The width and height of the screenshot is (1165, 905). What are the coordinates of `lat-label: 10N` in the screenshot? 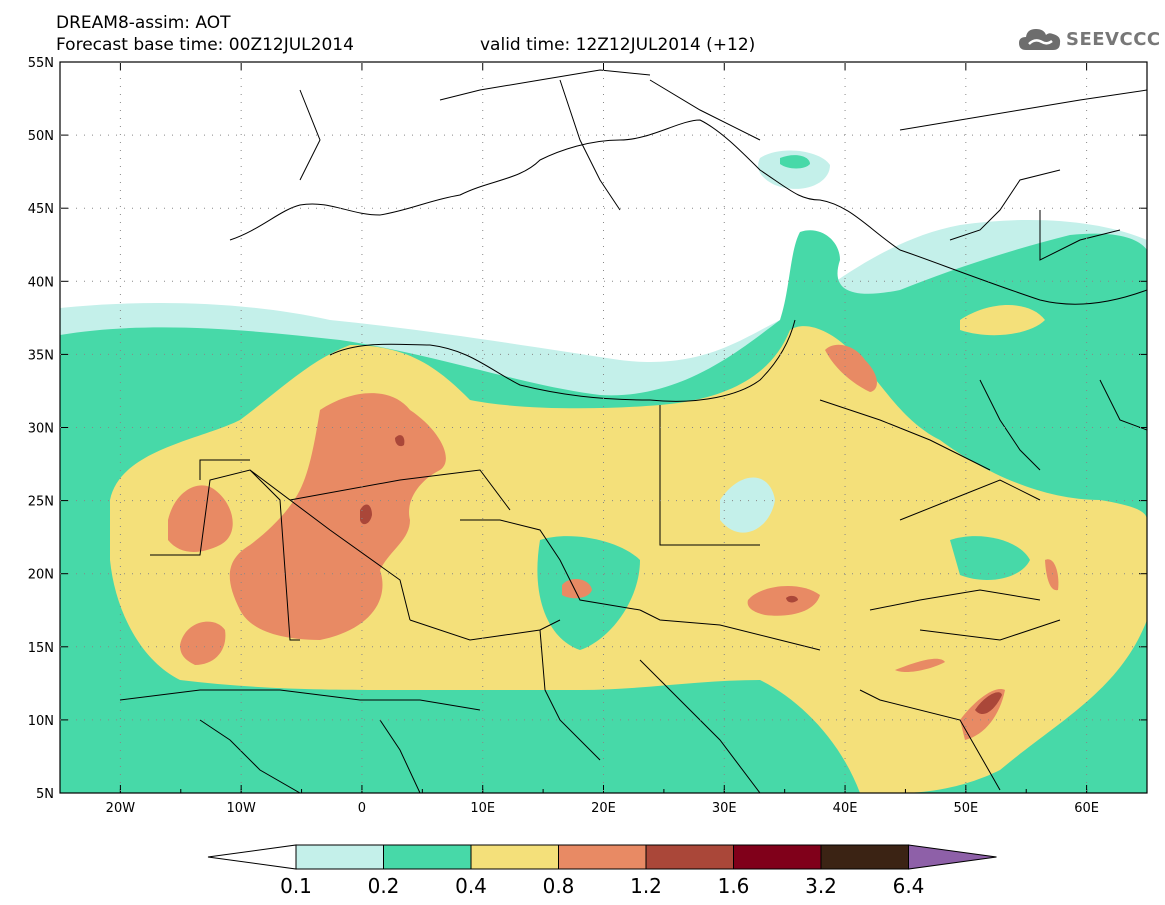 It's located at (41, 721).